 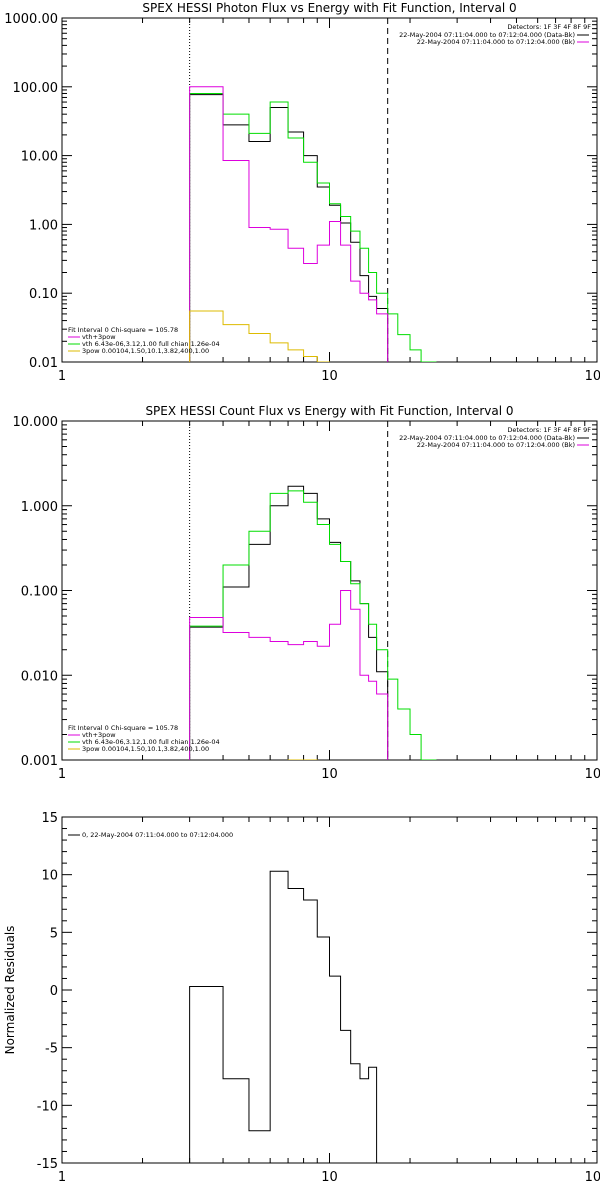 What do you see at coordinates (39, 507) in the screenshot?
I see `y-tick-label: 1.000` at bounding box center [39, 507].